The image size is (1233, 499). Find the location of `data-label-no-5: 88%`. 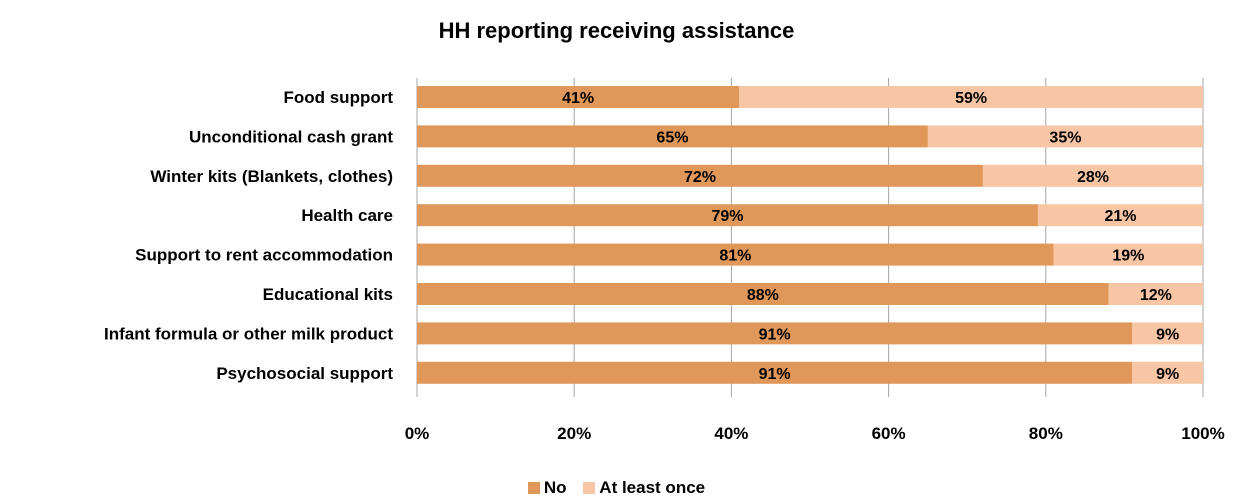

data-label-no-5: 88% is located at coordinates (763, 295).